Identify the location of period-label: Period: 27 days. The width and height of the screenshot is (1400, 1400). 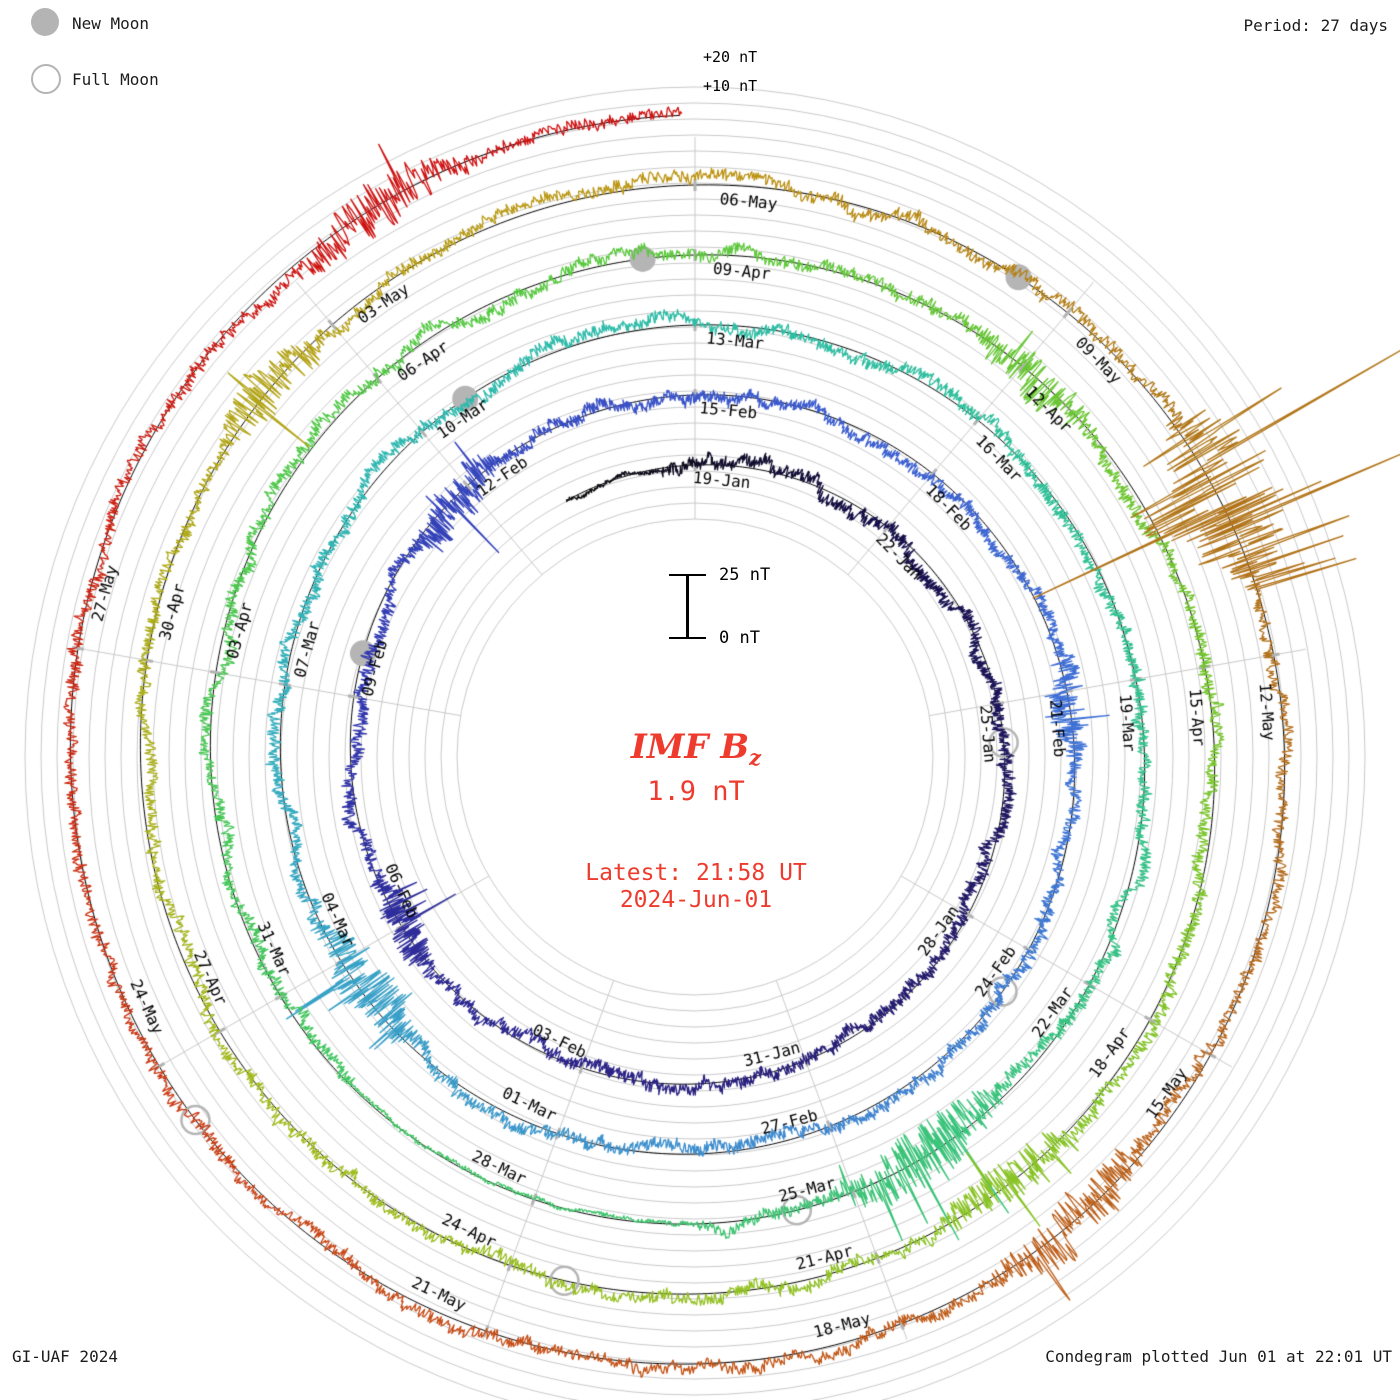
(1316, 25).